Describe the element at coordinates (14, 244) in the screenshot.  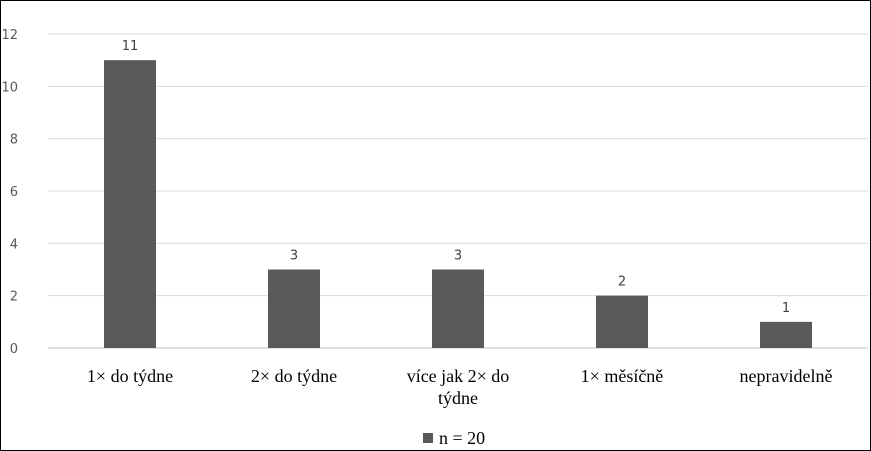
I see `y-tick-label: 4` at that location.